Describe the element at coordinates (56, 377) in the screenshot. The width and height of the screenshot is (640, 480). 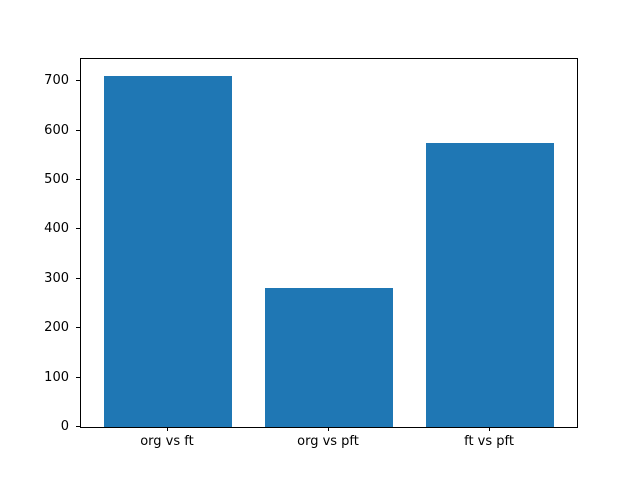
I see `y-tick-label: 100` at that location.